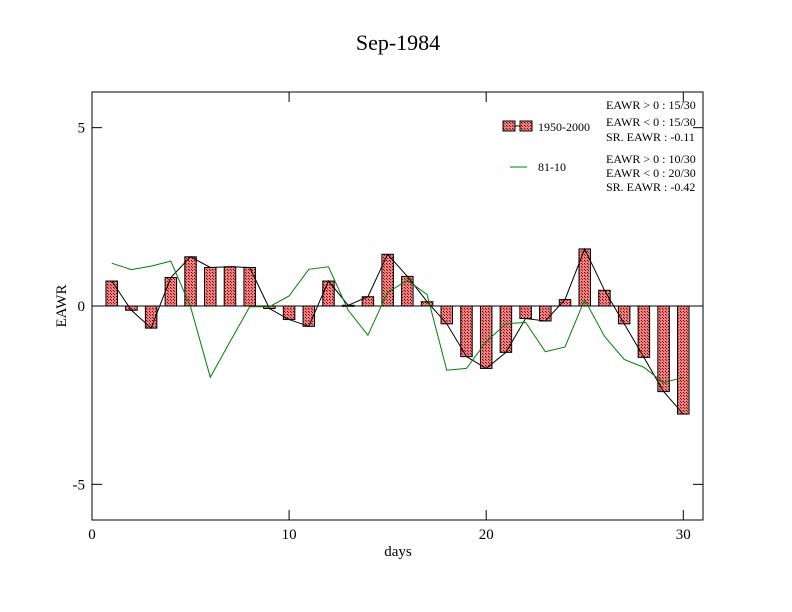  I want to click on x-tick-label: 10, so click(289, 535).